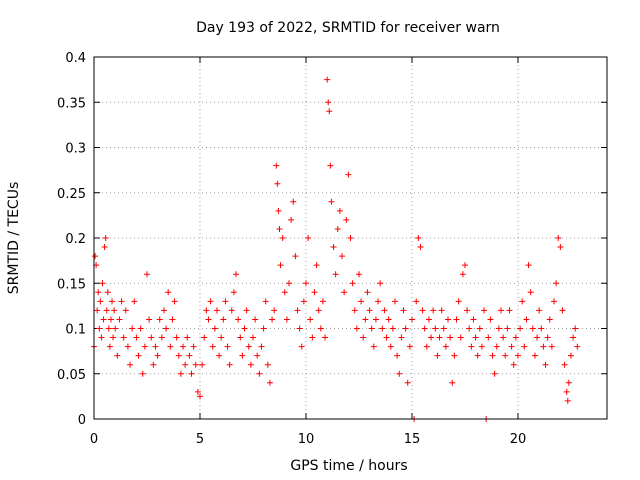  I want to click on y-tick-label: 0.35, so click(71, 103).